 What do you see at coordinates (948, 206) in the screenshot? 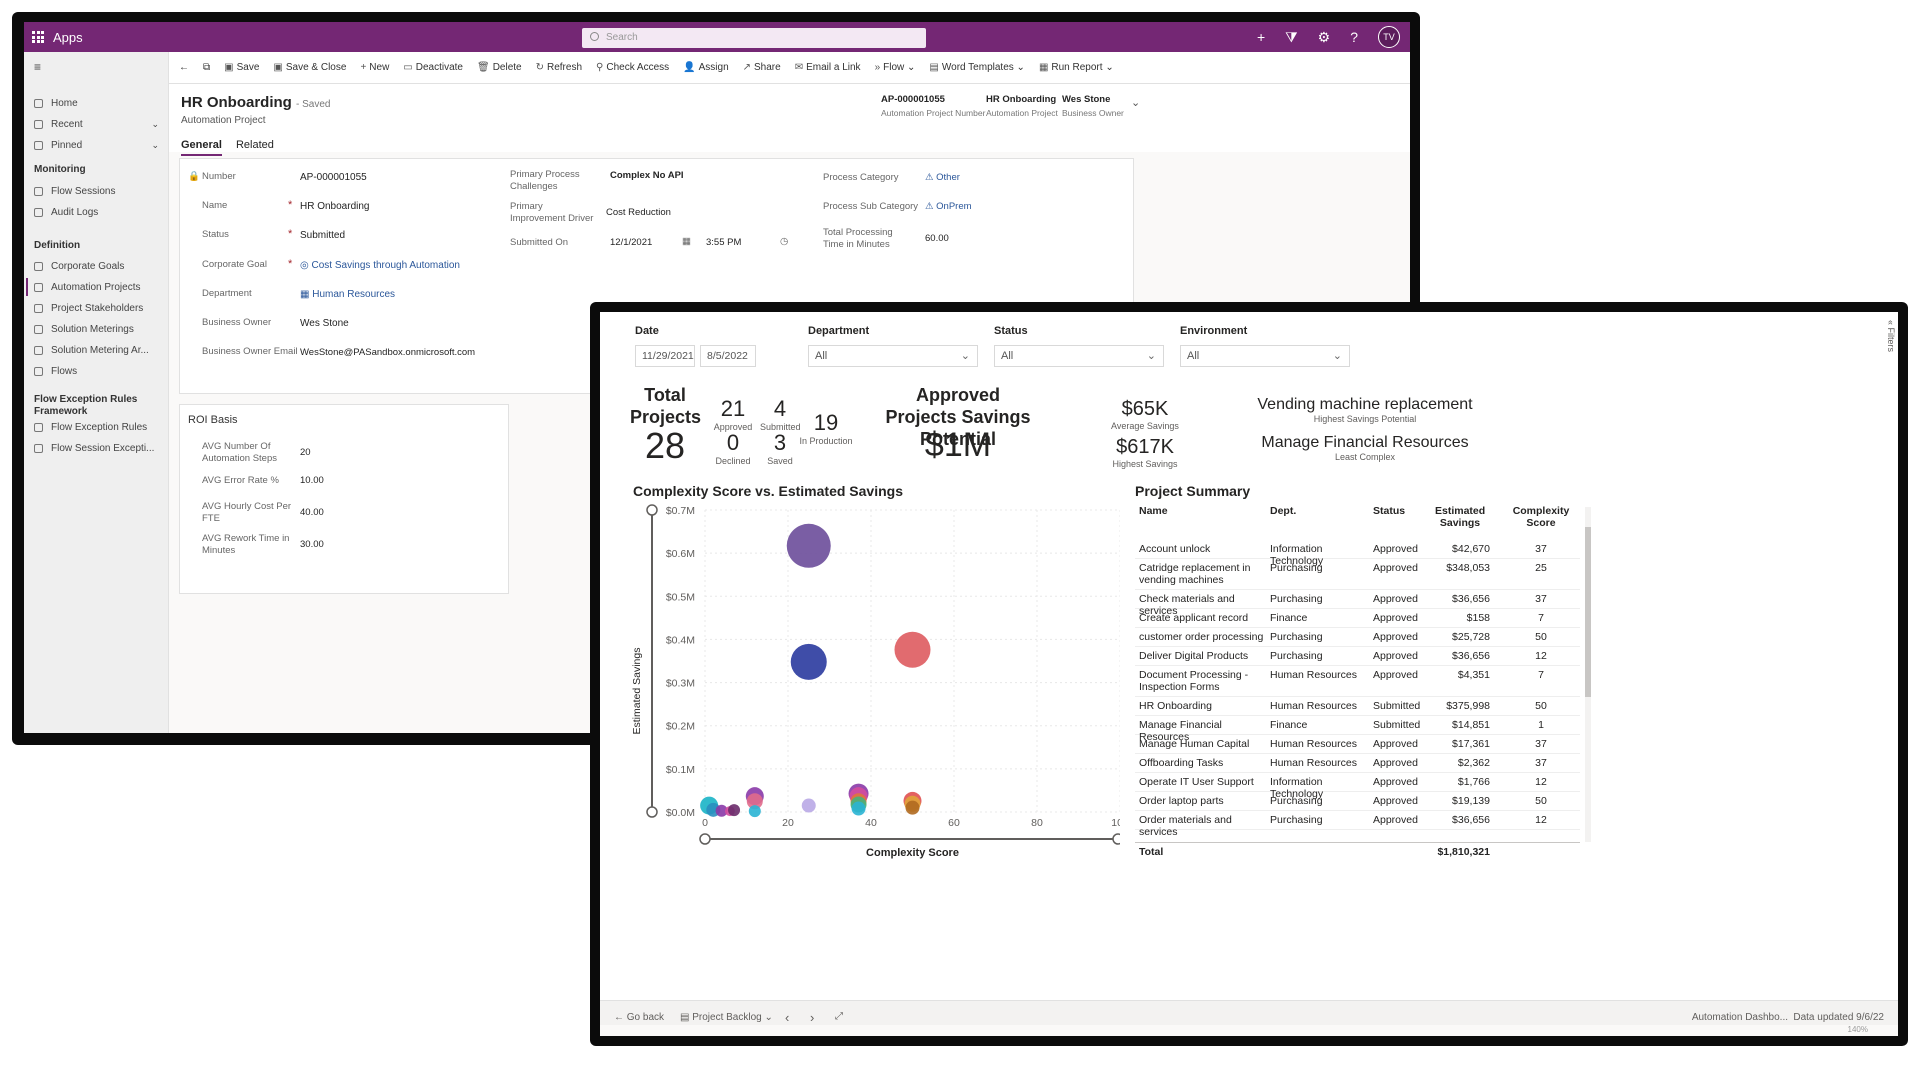
I see `process-subcategory-lookup: ⚠ OnPrem` at bounding box center [948, 206].